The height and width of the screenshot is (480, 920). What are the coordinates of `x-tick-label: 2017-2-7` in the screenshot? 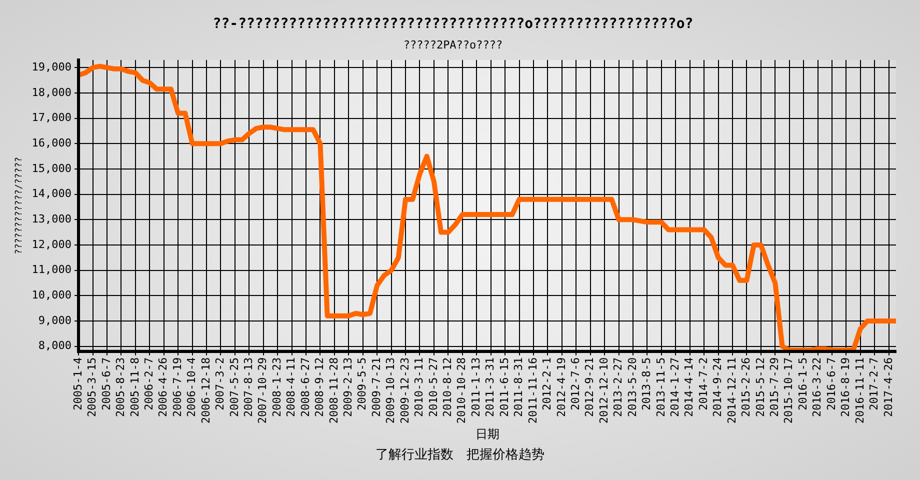 It's located at (874, 383).